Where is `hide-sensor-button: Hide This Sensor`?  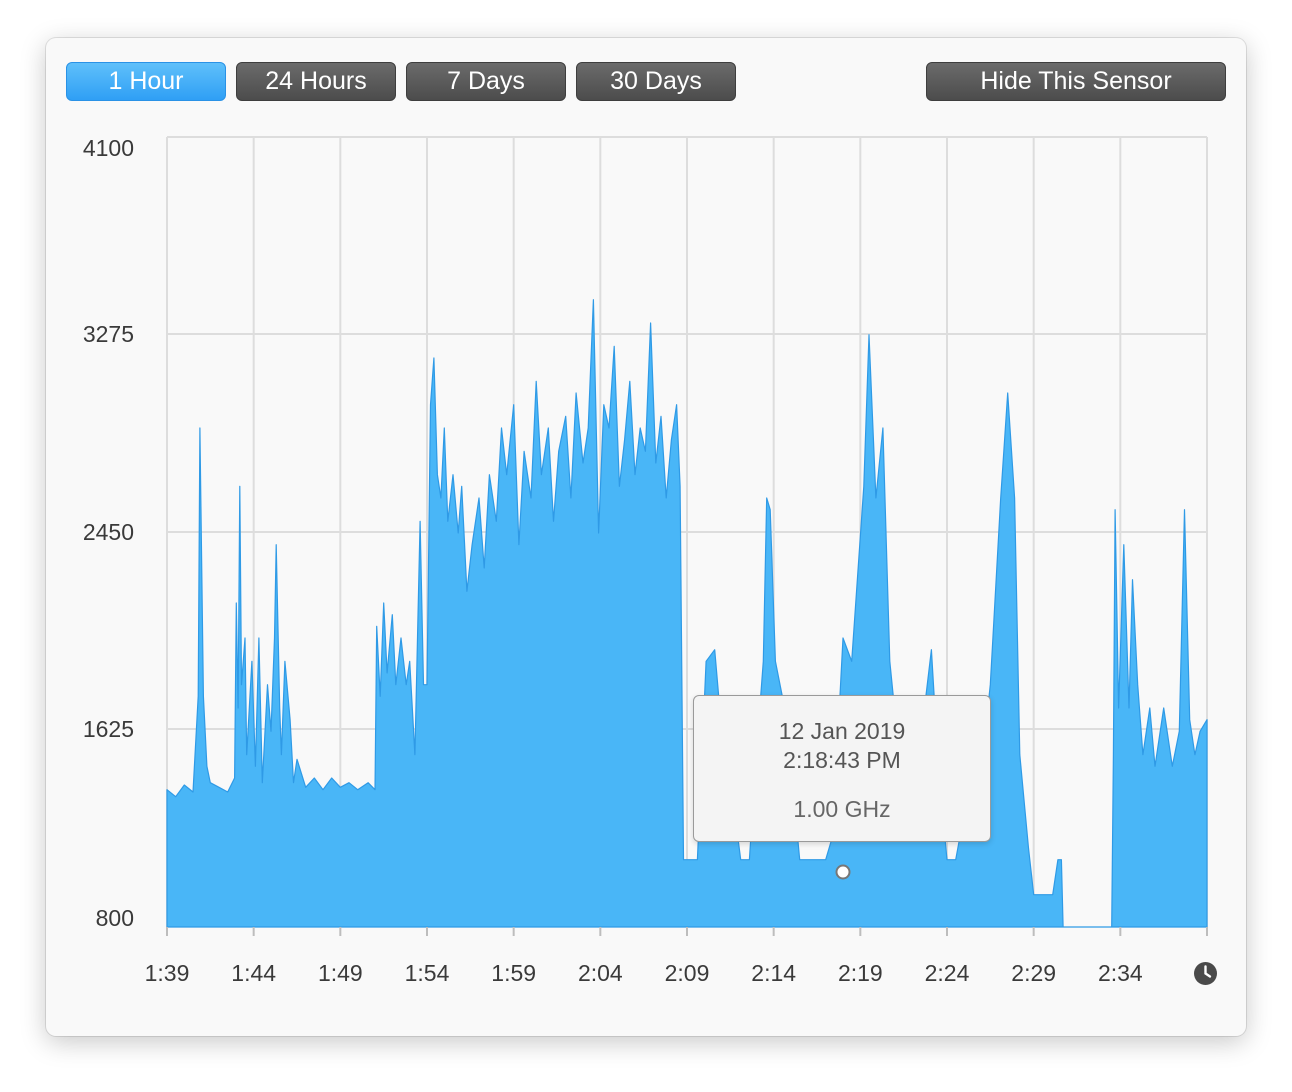 hide-sensor-button: Hide This Sensor is located at coordinates (1076, 81).